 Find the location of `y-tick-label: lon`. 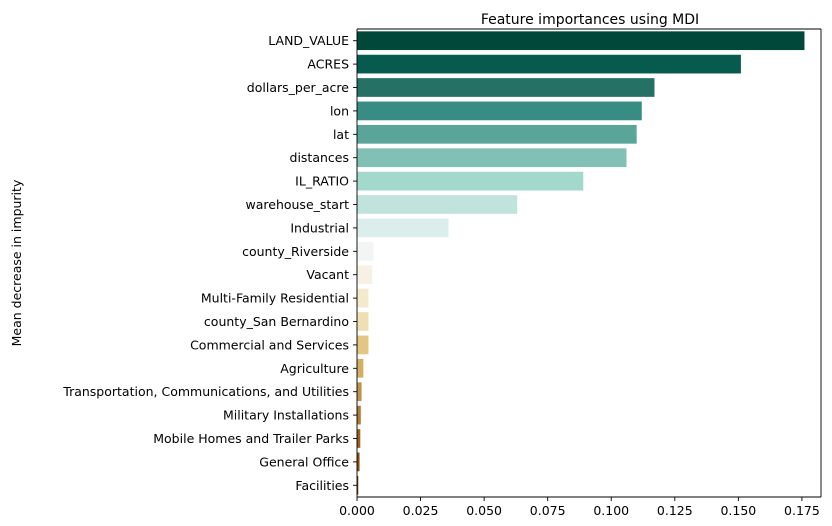

y-tick-label: lon is located at coordinates (339, 110).